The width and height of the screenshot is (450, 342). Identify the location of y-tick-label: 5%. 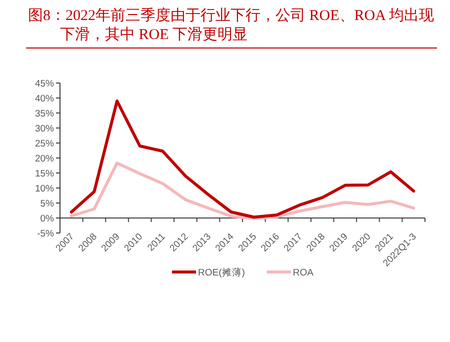
(47, 204).